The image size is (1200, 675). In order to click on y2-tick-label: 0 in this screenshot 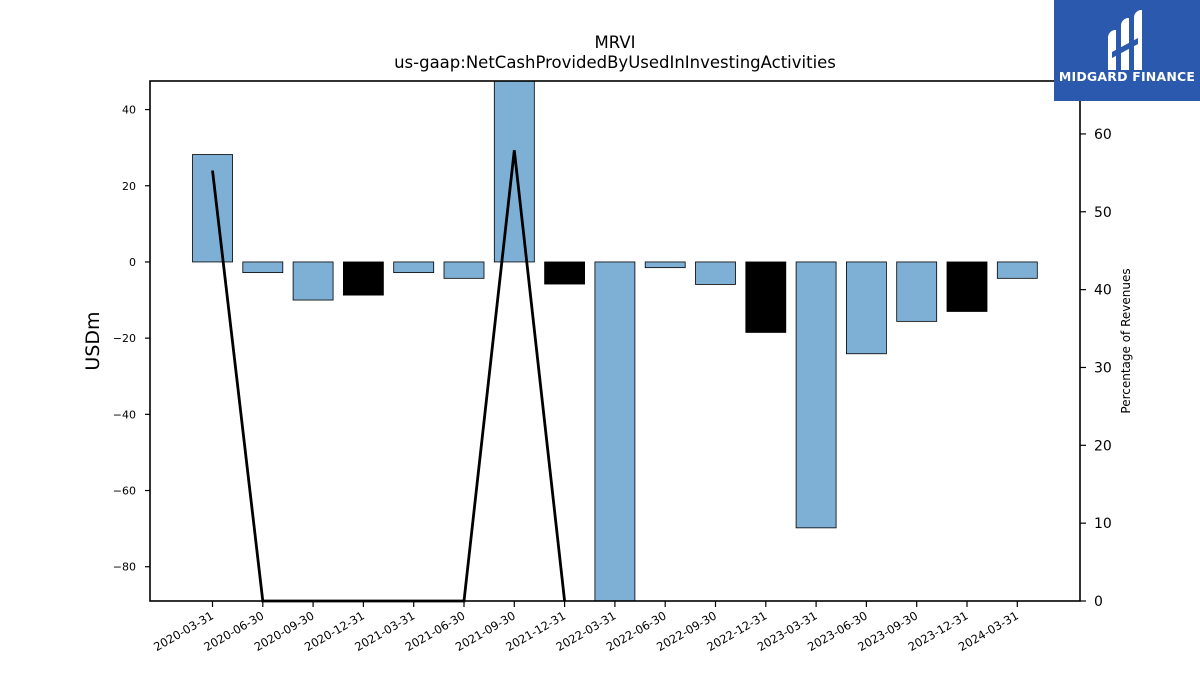, I will do `click(1098, 602)`.